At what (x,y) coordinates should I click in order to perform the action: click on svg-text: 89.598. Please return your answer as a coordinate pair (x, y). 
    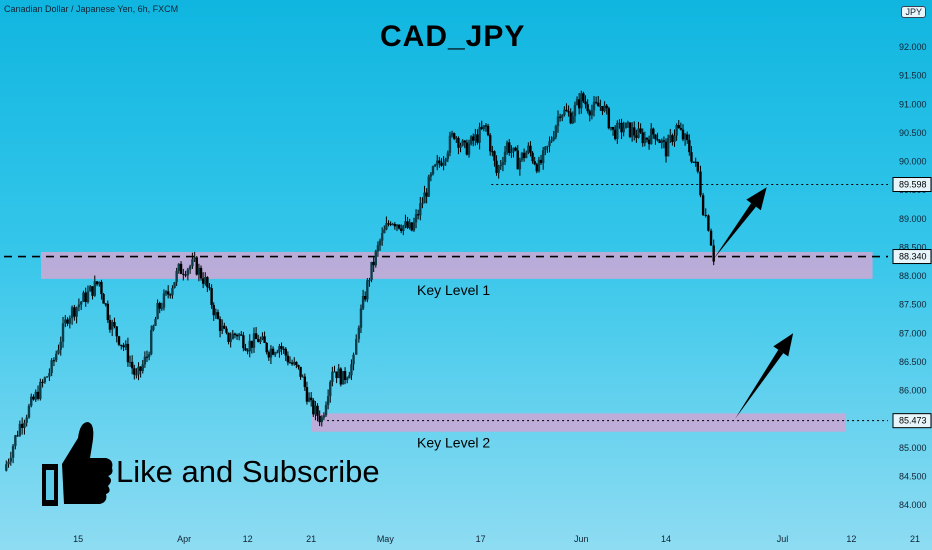
    Looking at the image, I should click on (913, 185).